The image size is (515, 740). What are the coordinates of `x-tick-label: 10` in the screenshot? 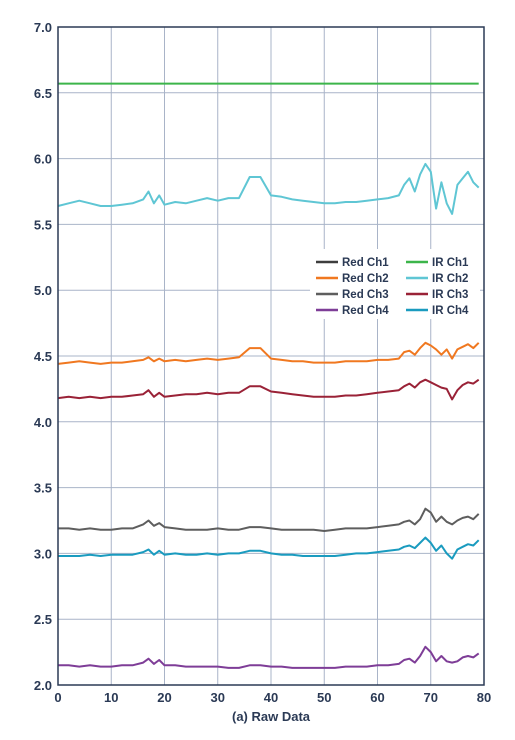 It's located at (111, 697).